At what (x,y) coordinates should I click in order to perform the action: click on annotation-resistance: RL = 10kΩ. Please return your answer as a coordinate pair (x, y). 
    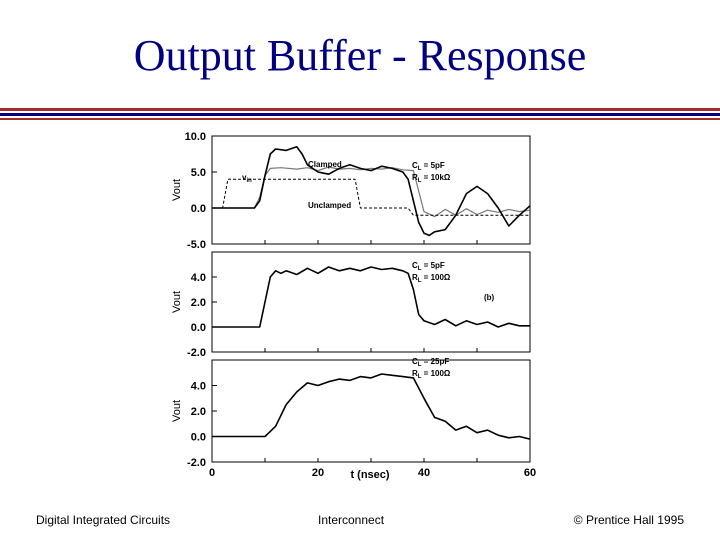
    Looking at the image, I should click on (431, 178).